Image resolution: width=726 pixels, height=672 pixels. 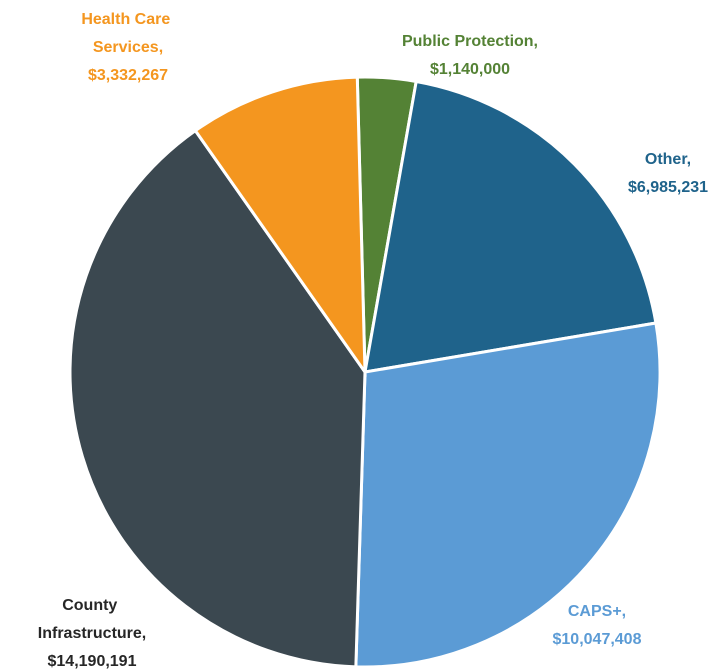 What do you see at coordinates (470, 69) in the screenshot?
I see `data-label-value: $1,140,000` at bounding box center [470, 69].